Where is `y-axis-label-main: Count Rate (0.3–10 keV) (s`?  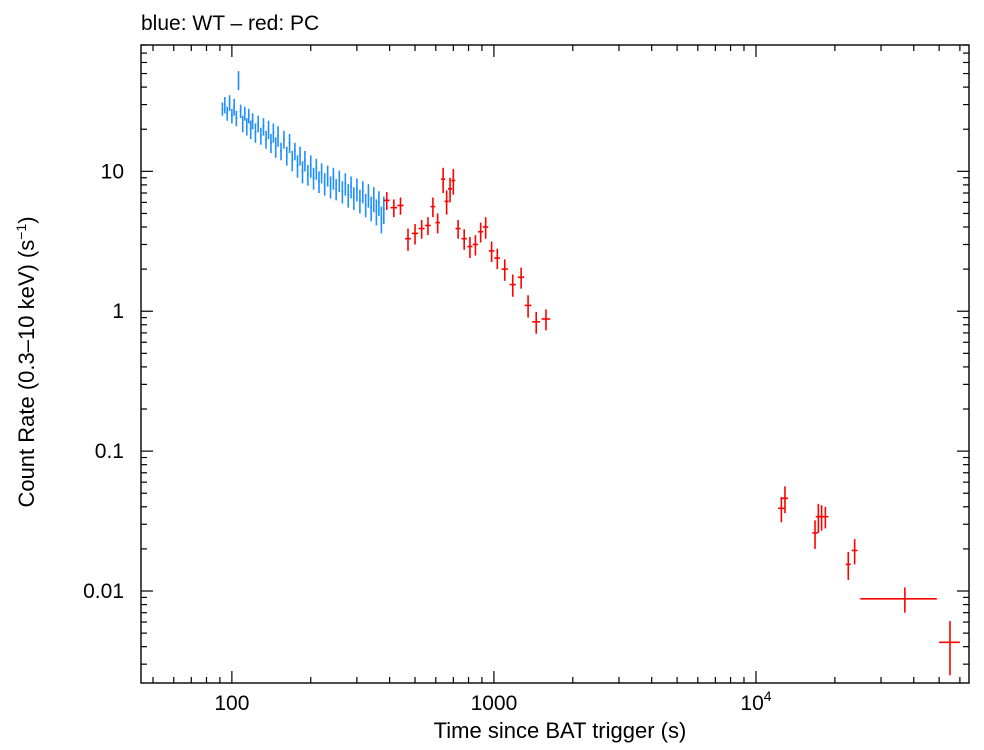 y-axis-label-main: Count Rate (0.3–10 keV) (s is located at coordinates (26, 374).